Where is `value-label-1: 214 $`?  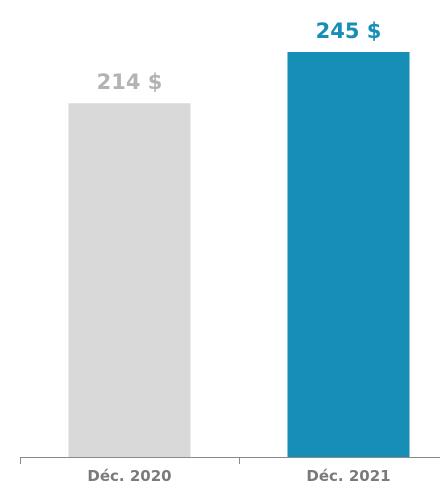 value-label-1: 214 $ is located at coordinates (130, 82).